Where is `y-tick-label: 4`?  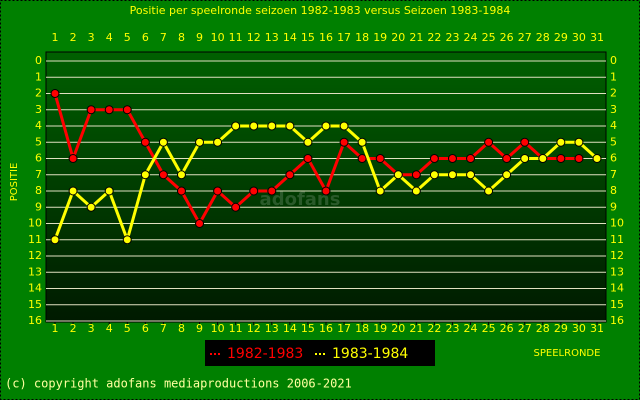 y-tick-label: 4 is located at coordinates (38, 125).